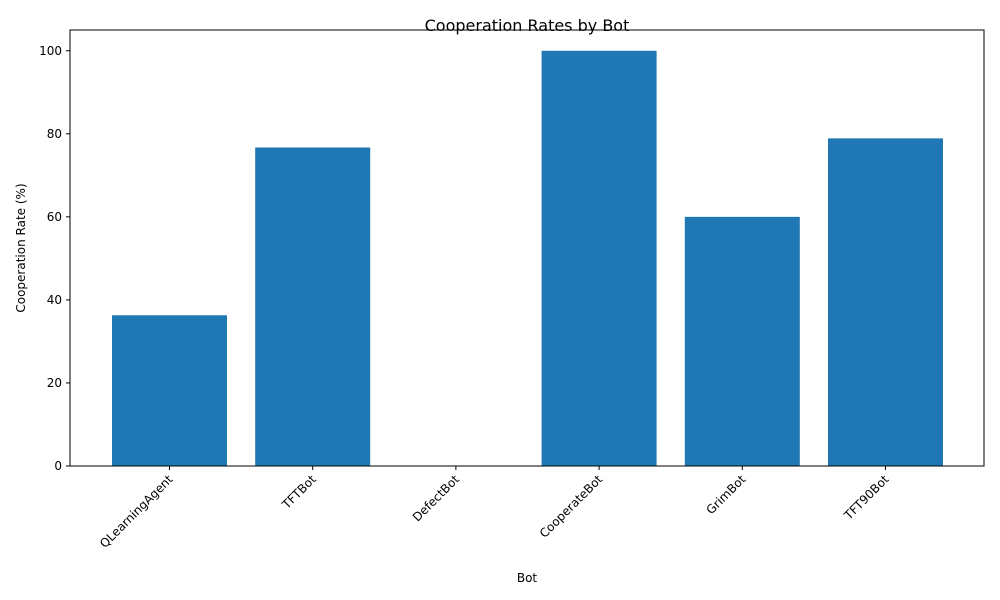 This screenshot has height=600, width=1000. I want to click on x-tick-label: QLearningAgent, so click(136, 511).